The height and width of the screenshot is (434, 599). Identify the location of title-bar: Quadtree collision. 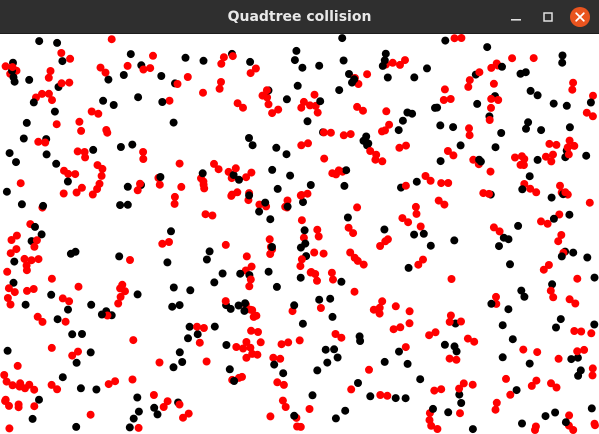
(299, 17).